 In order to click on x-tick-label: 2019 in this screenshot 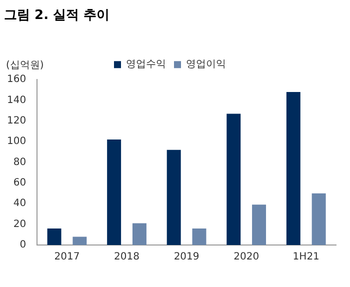, I will do `click(187, 257)`.